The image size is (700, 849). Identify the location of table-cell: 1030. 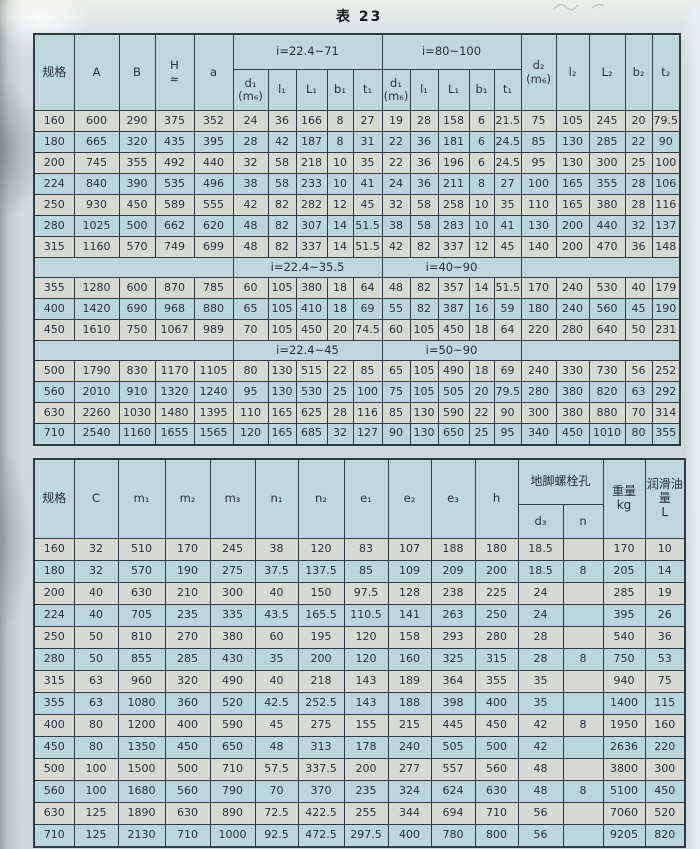
(137, 413).